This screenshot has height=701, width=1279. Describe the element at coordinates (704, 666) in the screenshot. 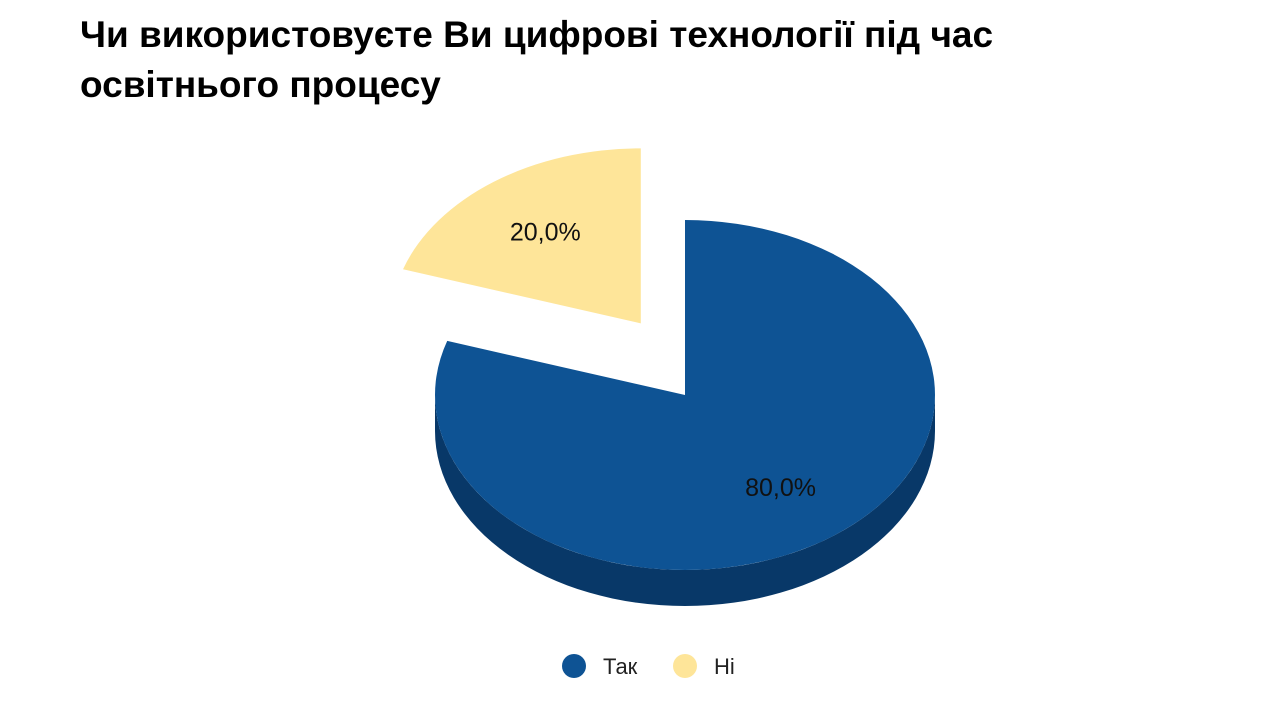

I see `legend-item-2: Ні` at that location.